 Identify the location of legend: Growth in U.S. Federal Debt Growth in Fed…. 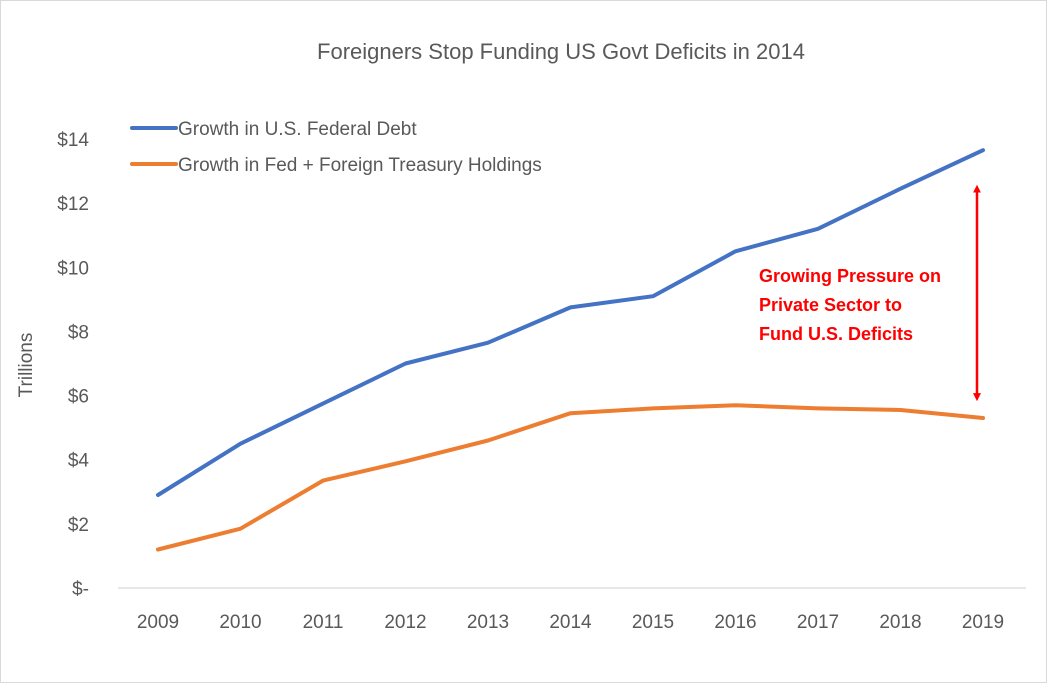
(336, 147).